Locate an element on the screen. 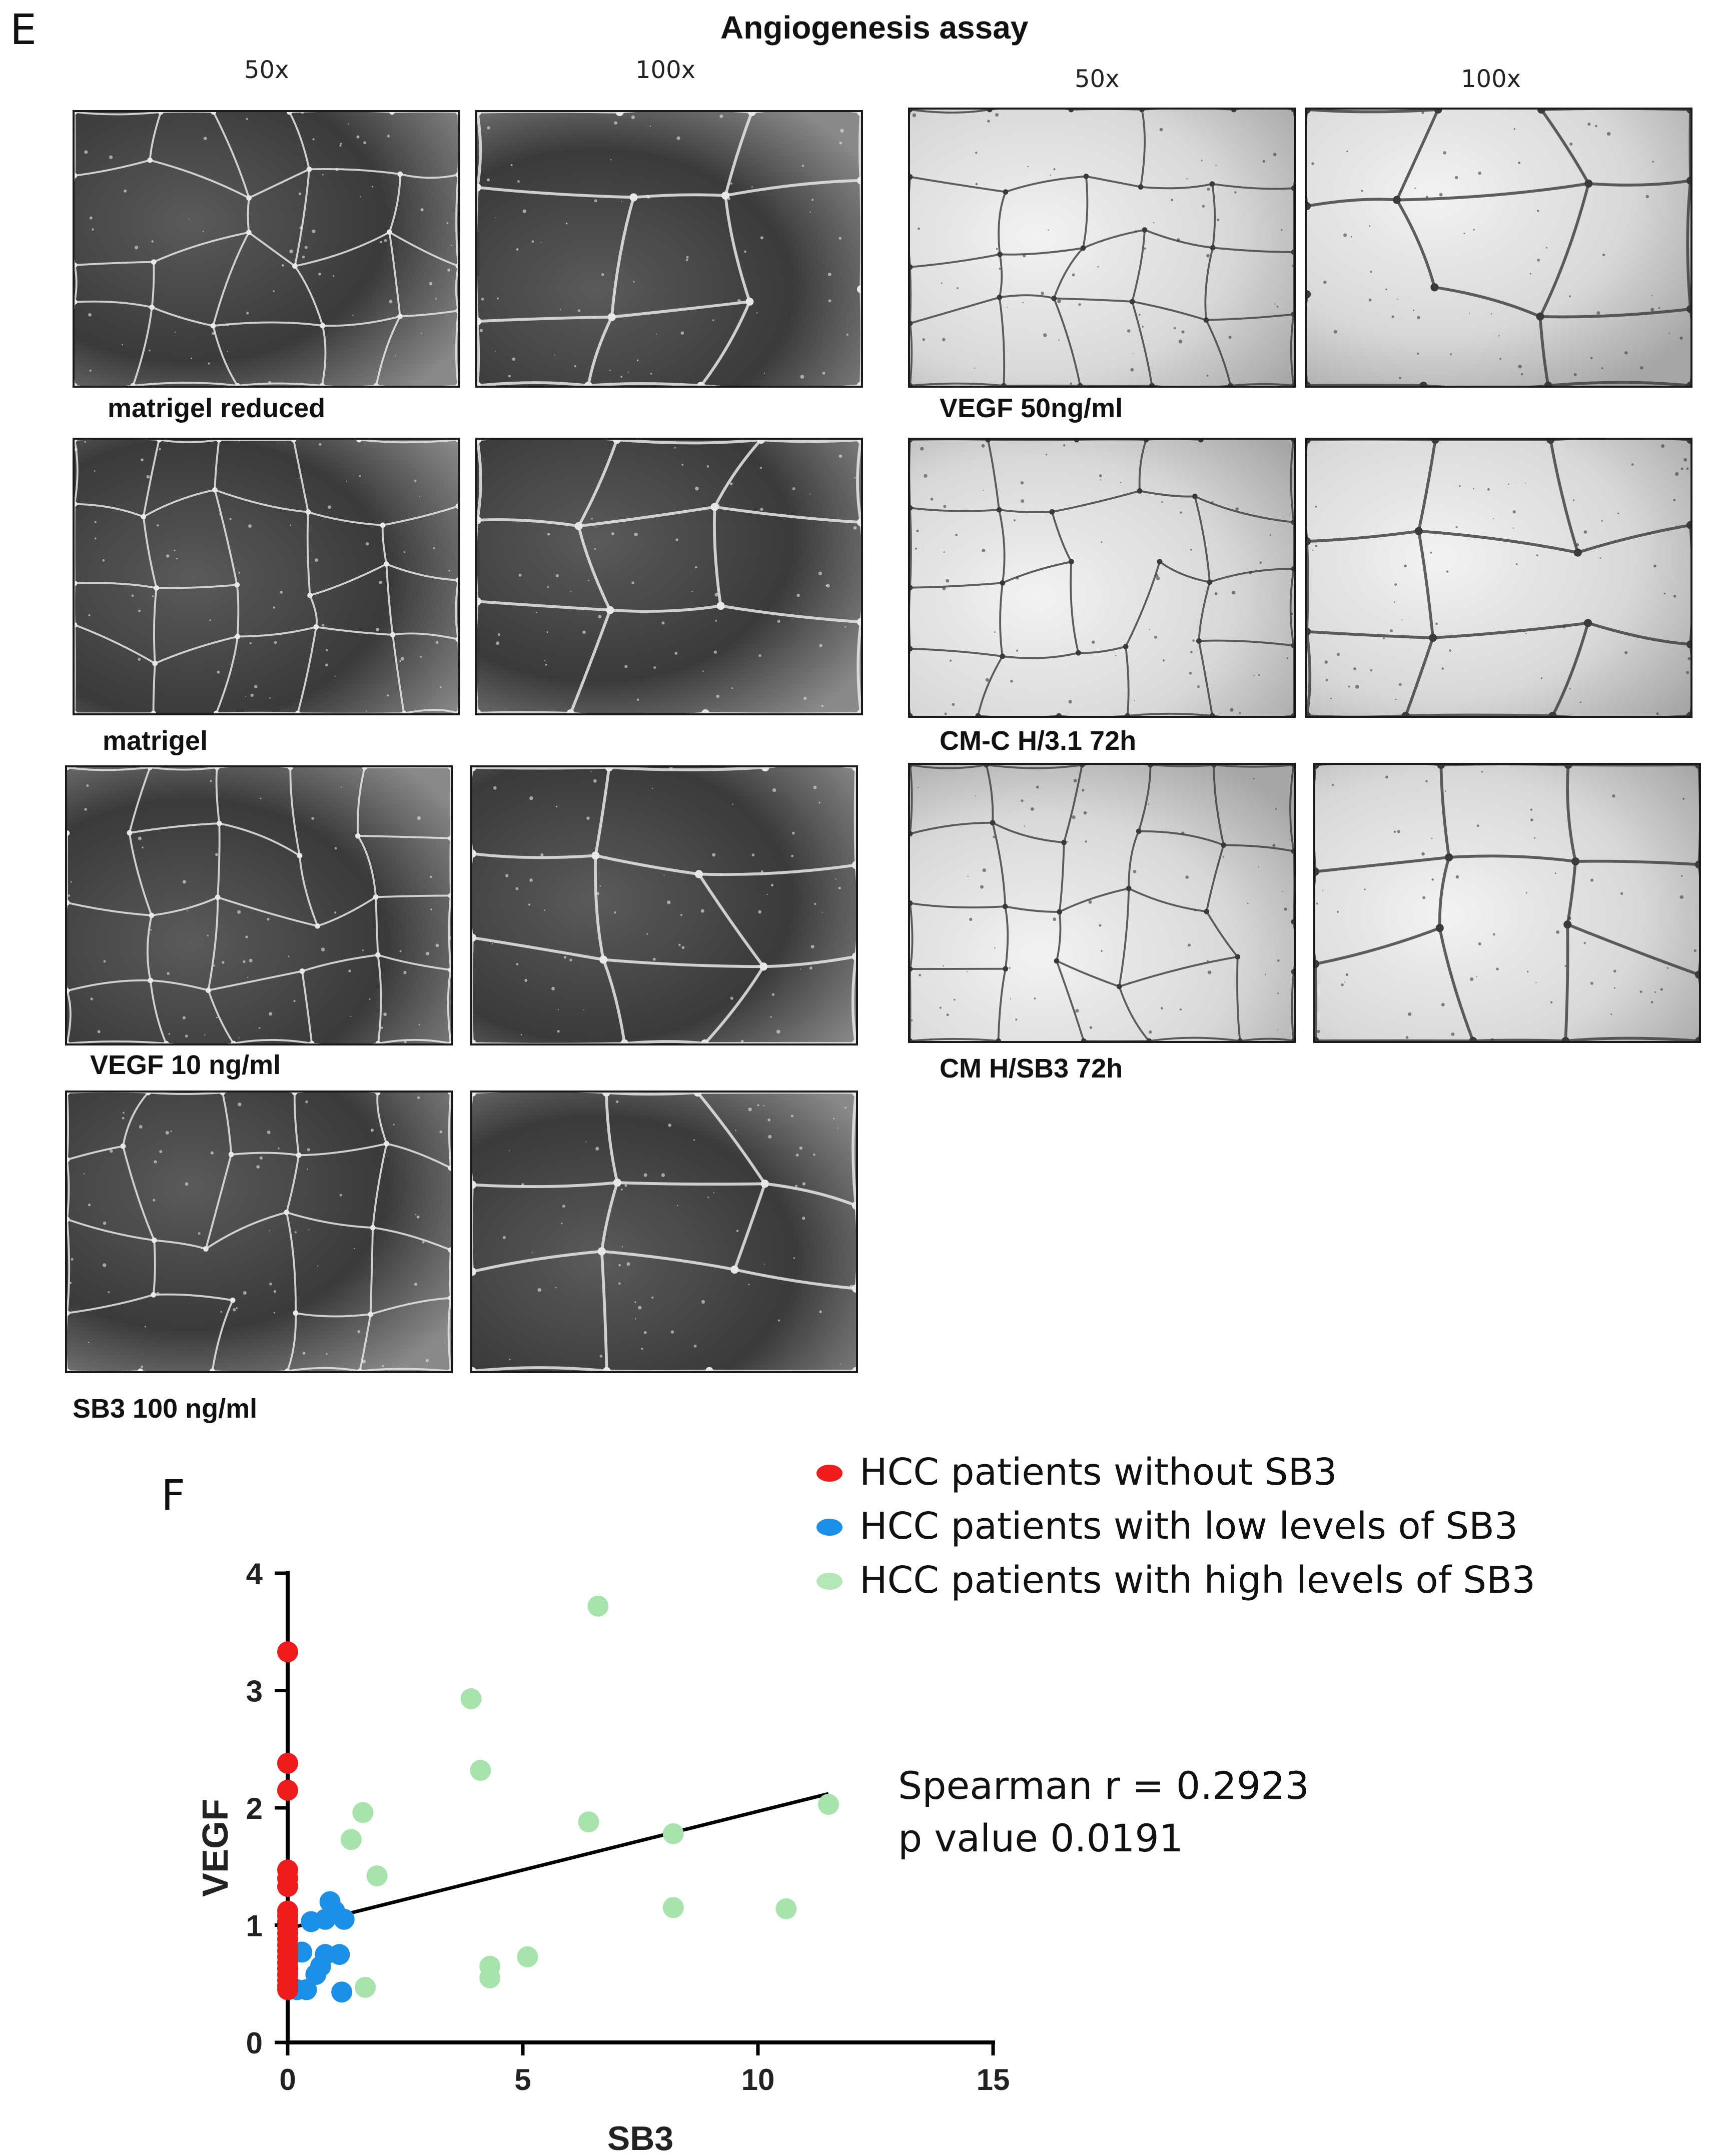 Image resolution: width=1714 pixels, height=2156 pixels. y-tick-label-2: 2 is located at coordinates (255, 1808).